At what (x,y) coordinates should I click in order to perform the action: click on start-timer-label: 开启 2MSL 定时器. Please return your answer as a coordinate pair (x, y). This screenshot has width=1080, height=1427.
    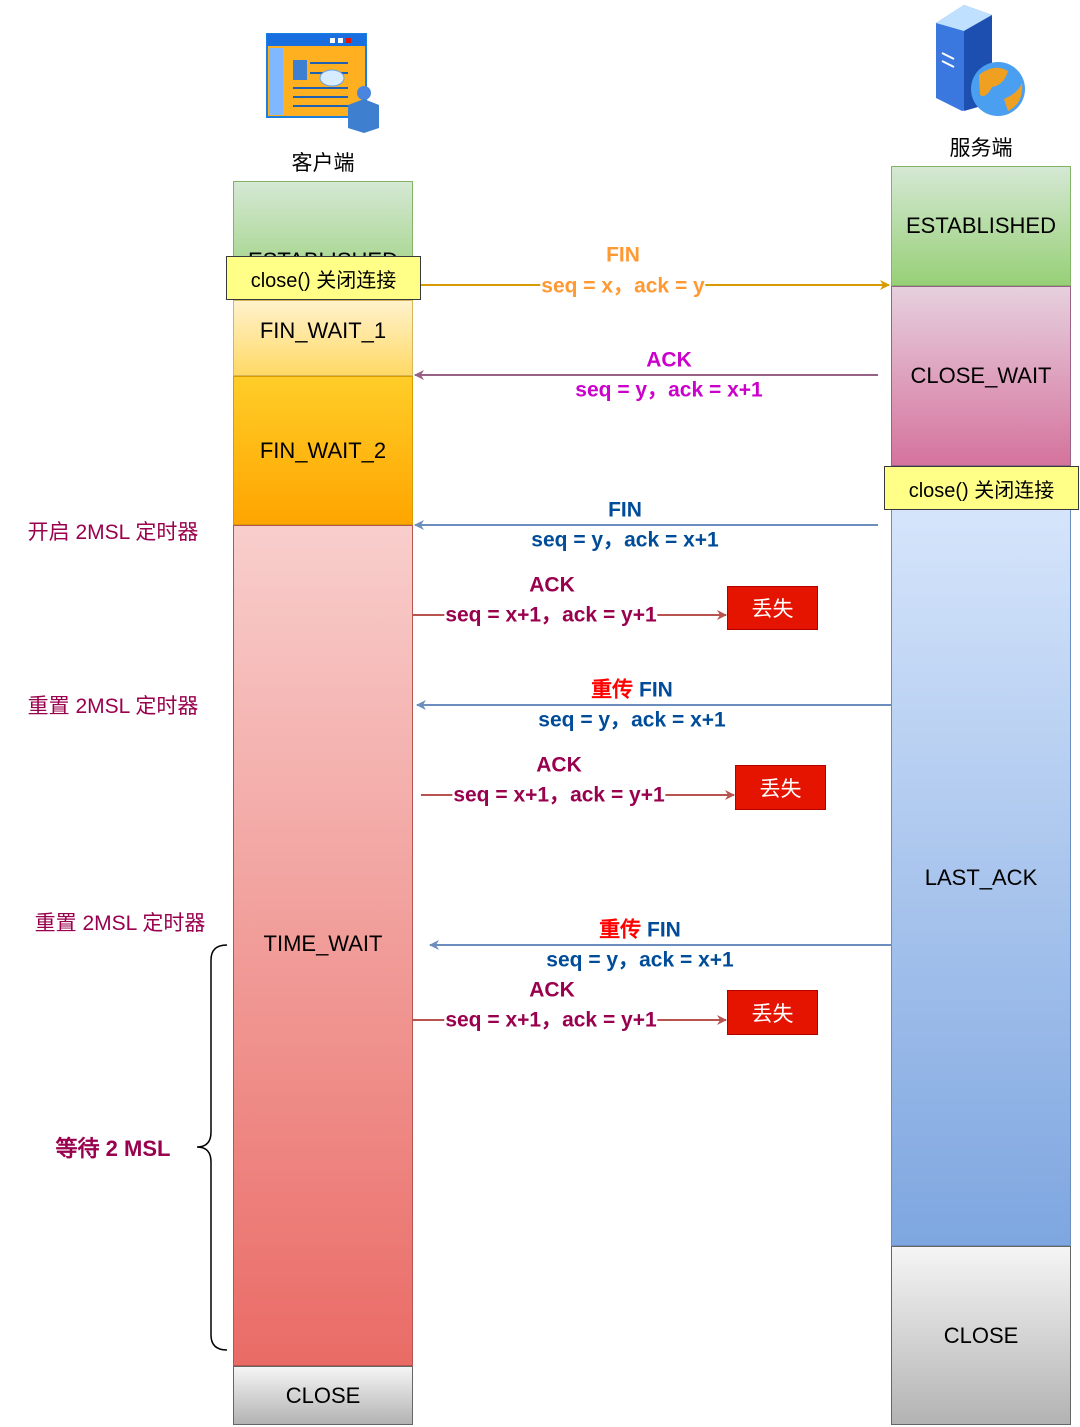
    Looking at the image, I should click on (113, 532).